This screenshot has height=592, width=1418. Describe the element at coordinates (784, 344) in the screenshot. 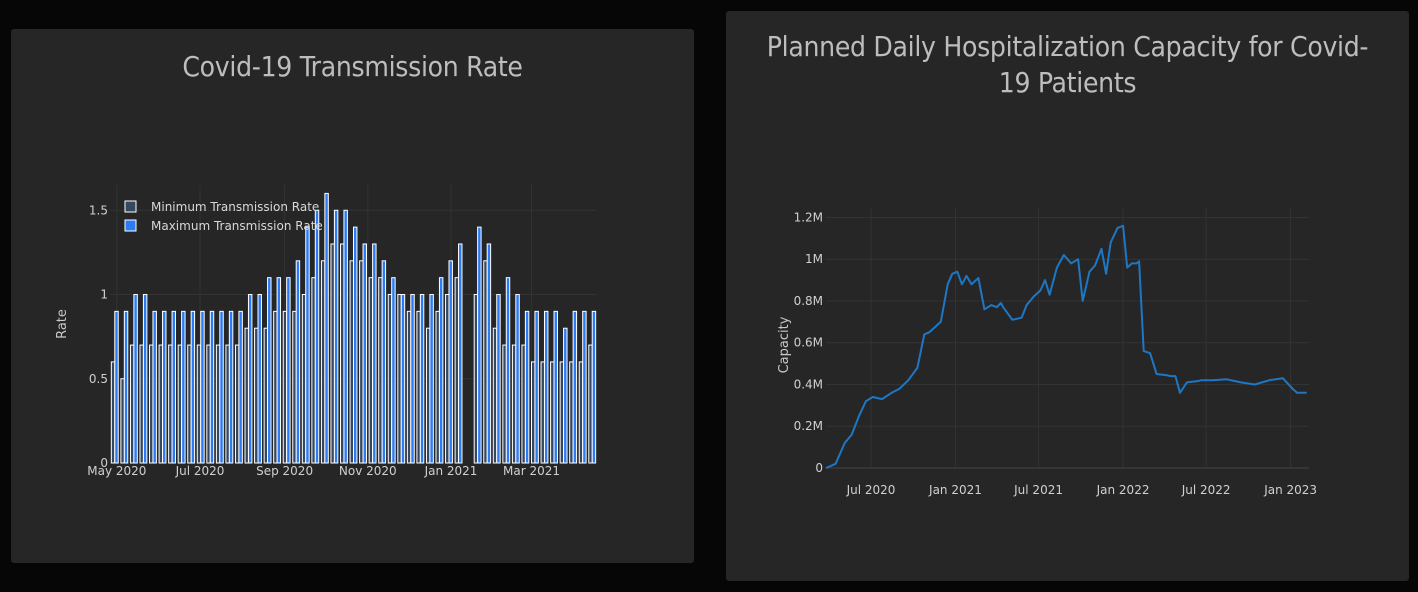

I see `y-axis-title: Capacity` at that location.